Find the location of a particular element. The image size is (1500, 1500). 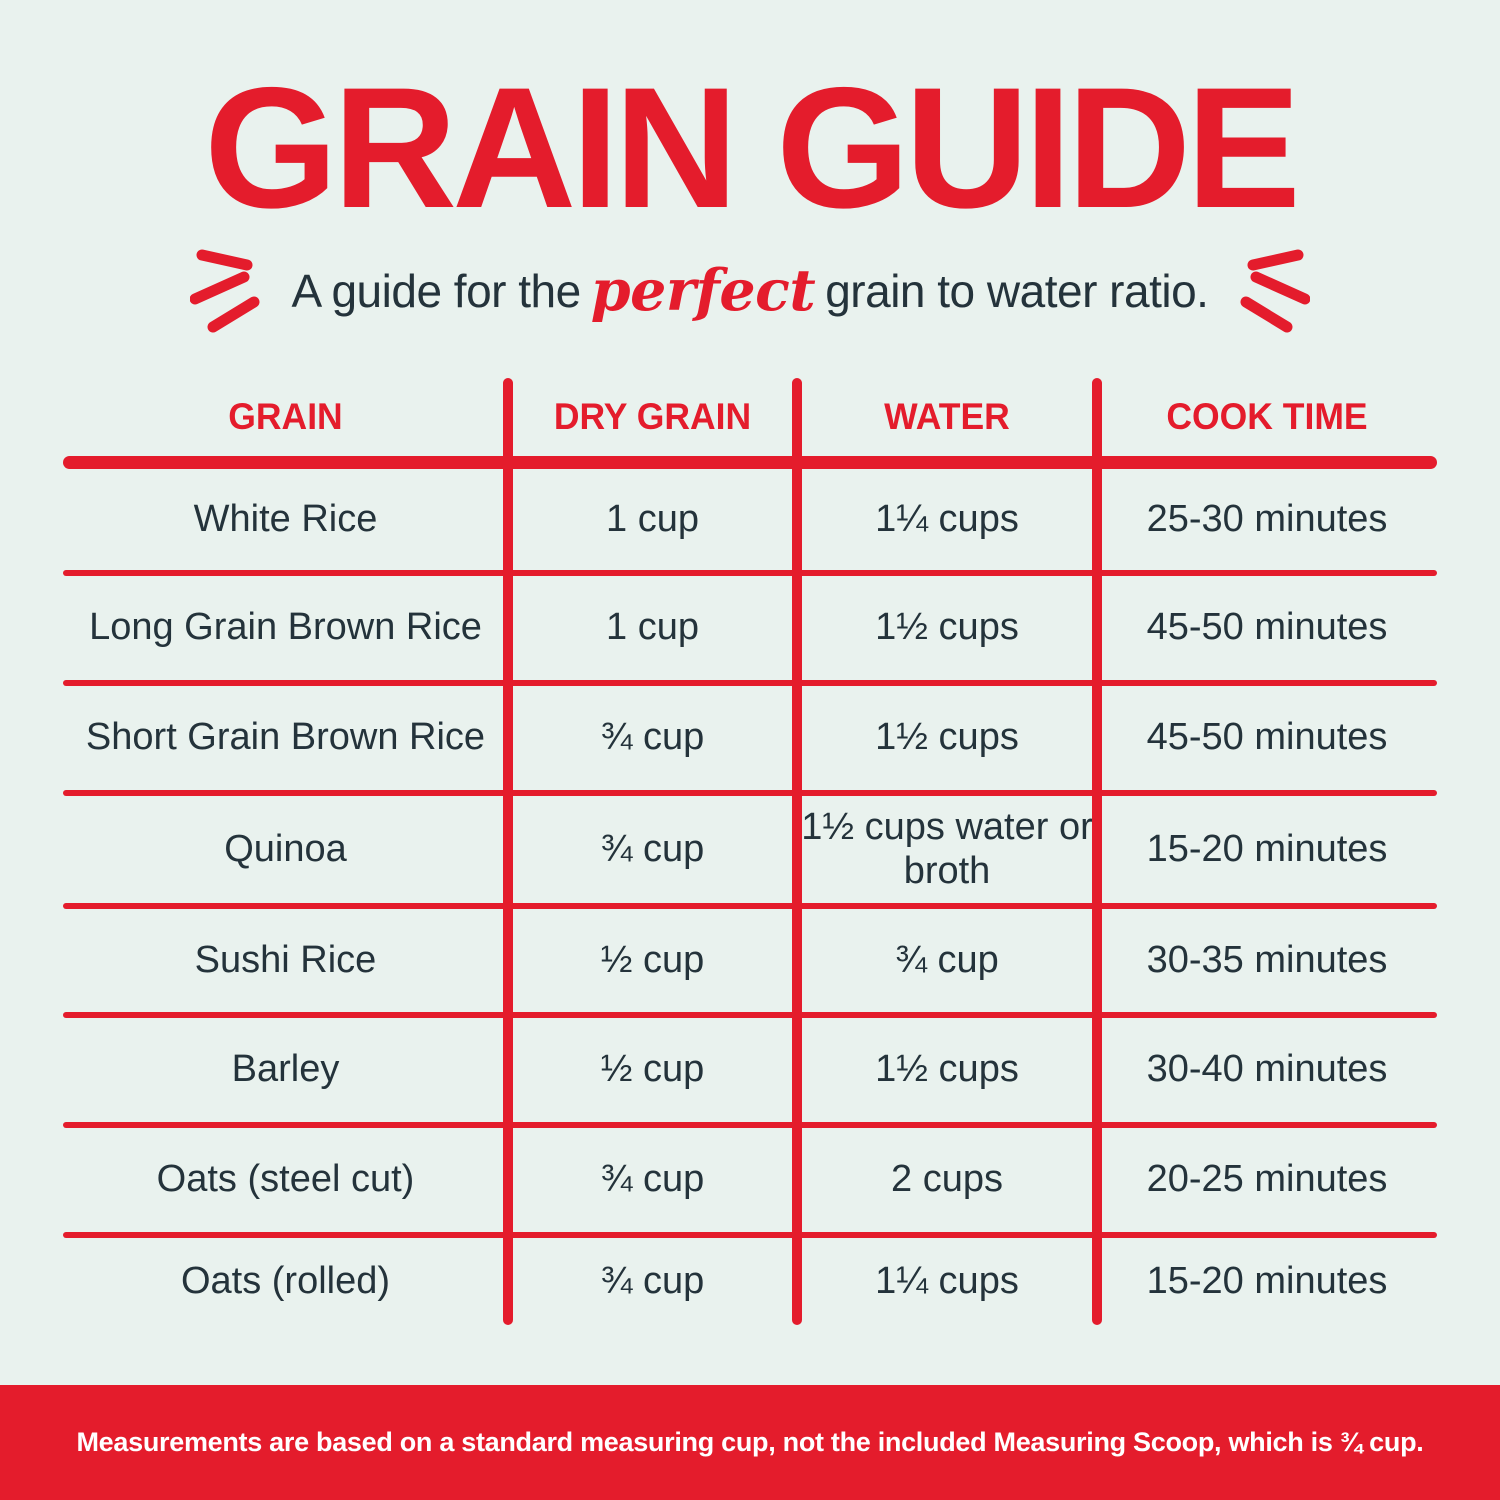

table-row: White Rice 1 cup 1¼ cups 25-30 minutes is located at coordinates (750, 519).